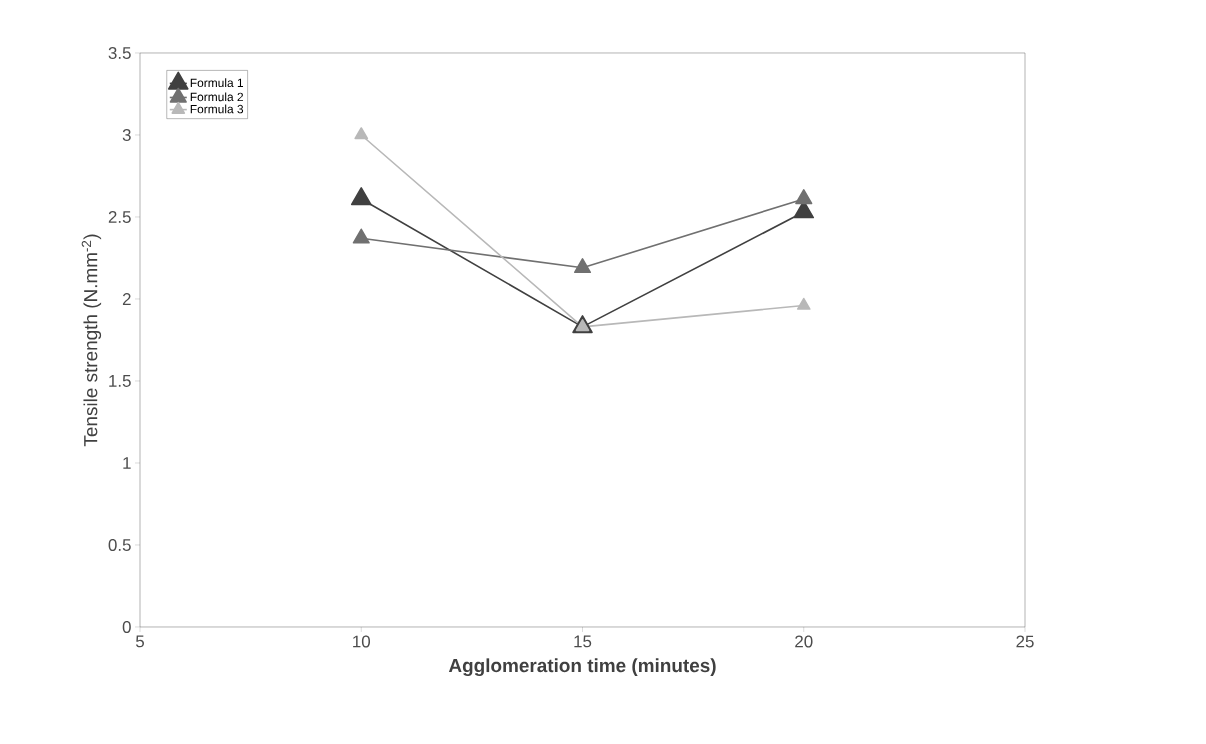 This screenshot has width=1206, height=744. What do you see at coordinates (119, 52) in the screenshot?
I see `y-tick-label: 3.5` at bounding box center [119, 52].